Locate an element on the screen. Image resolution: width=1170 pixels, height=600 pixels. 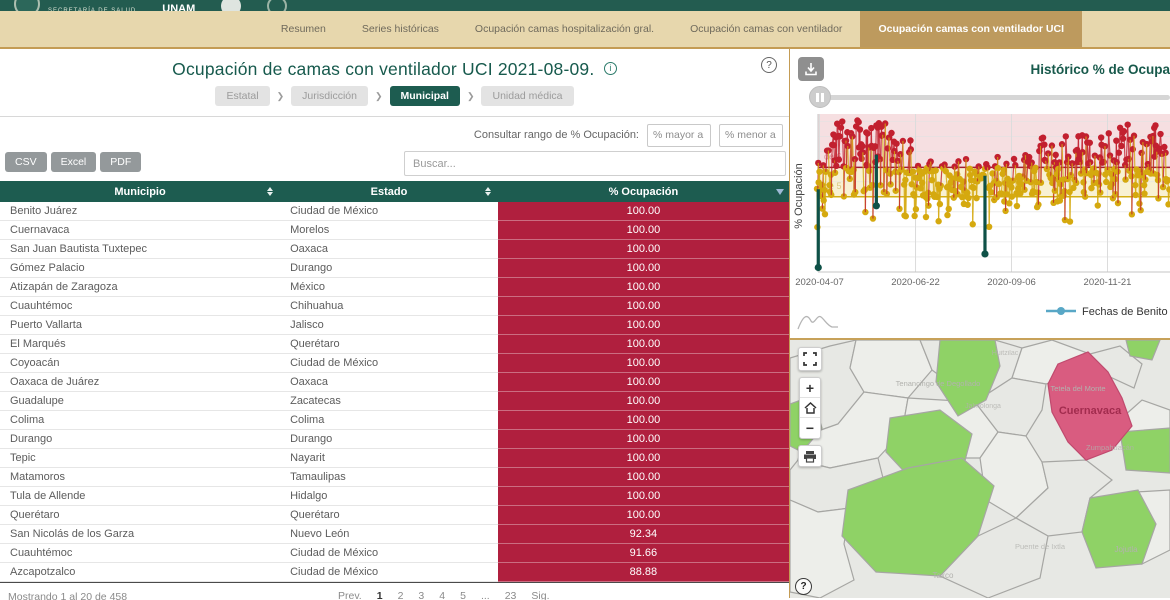
table-row: Cuauhtémoc Ciudad de México 91.66 is located at coordinates (394, 553).